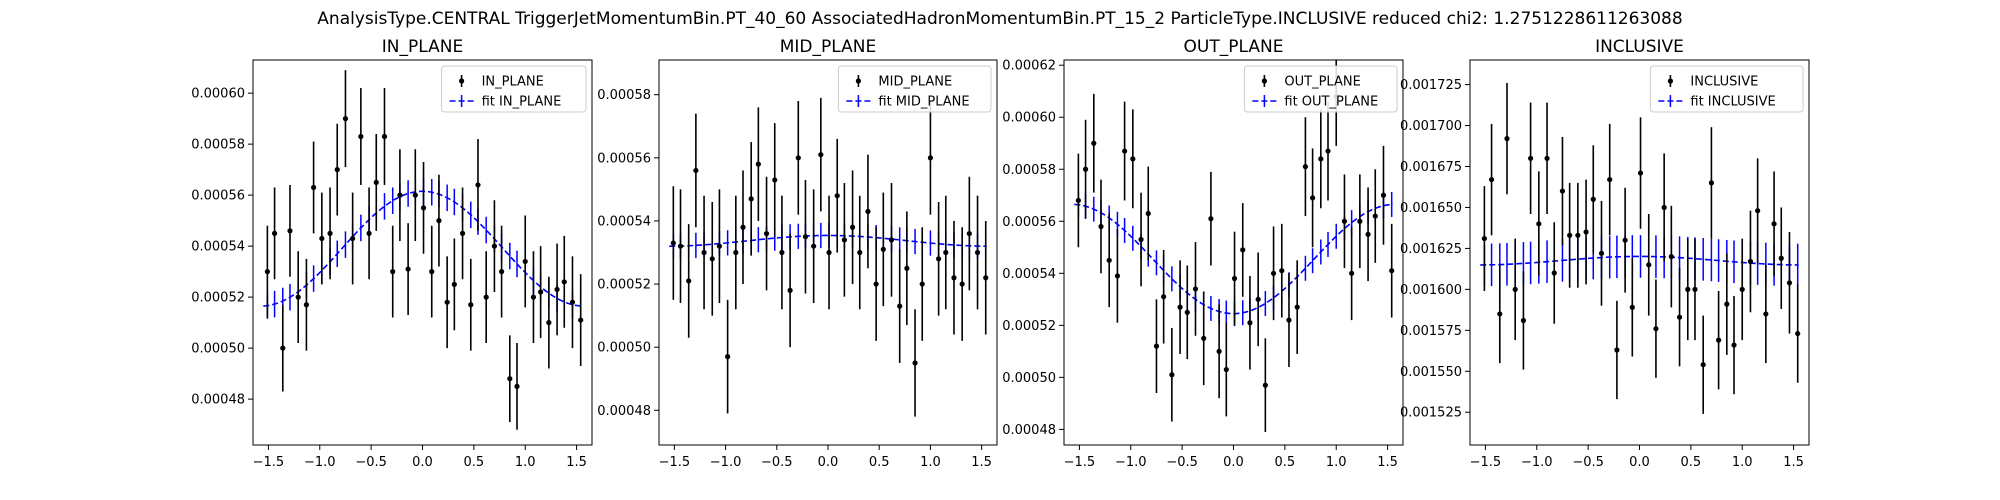 Image resolution: width=2000 pixels, height=500 pixels. I want to click on x-tick-label: 1.5, so click(1387, 462).